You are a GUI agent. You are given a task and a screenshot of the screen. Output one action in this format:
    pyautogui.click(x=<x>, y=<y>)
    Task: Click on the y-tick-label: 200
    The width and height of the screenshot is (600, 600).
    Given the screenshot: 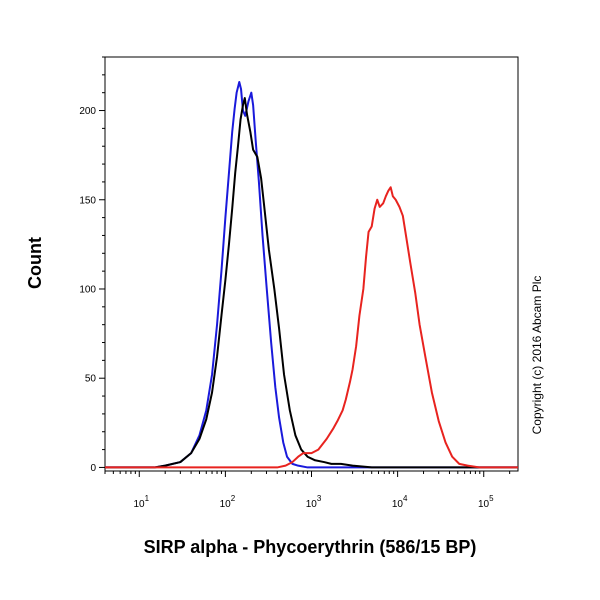 What is the action you would take?
    pyautogui.click(x=87, y=111)
    